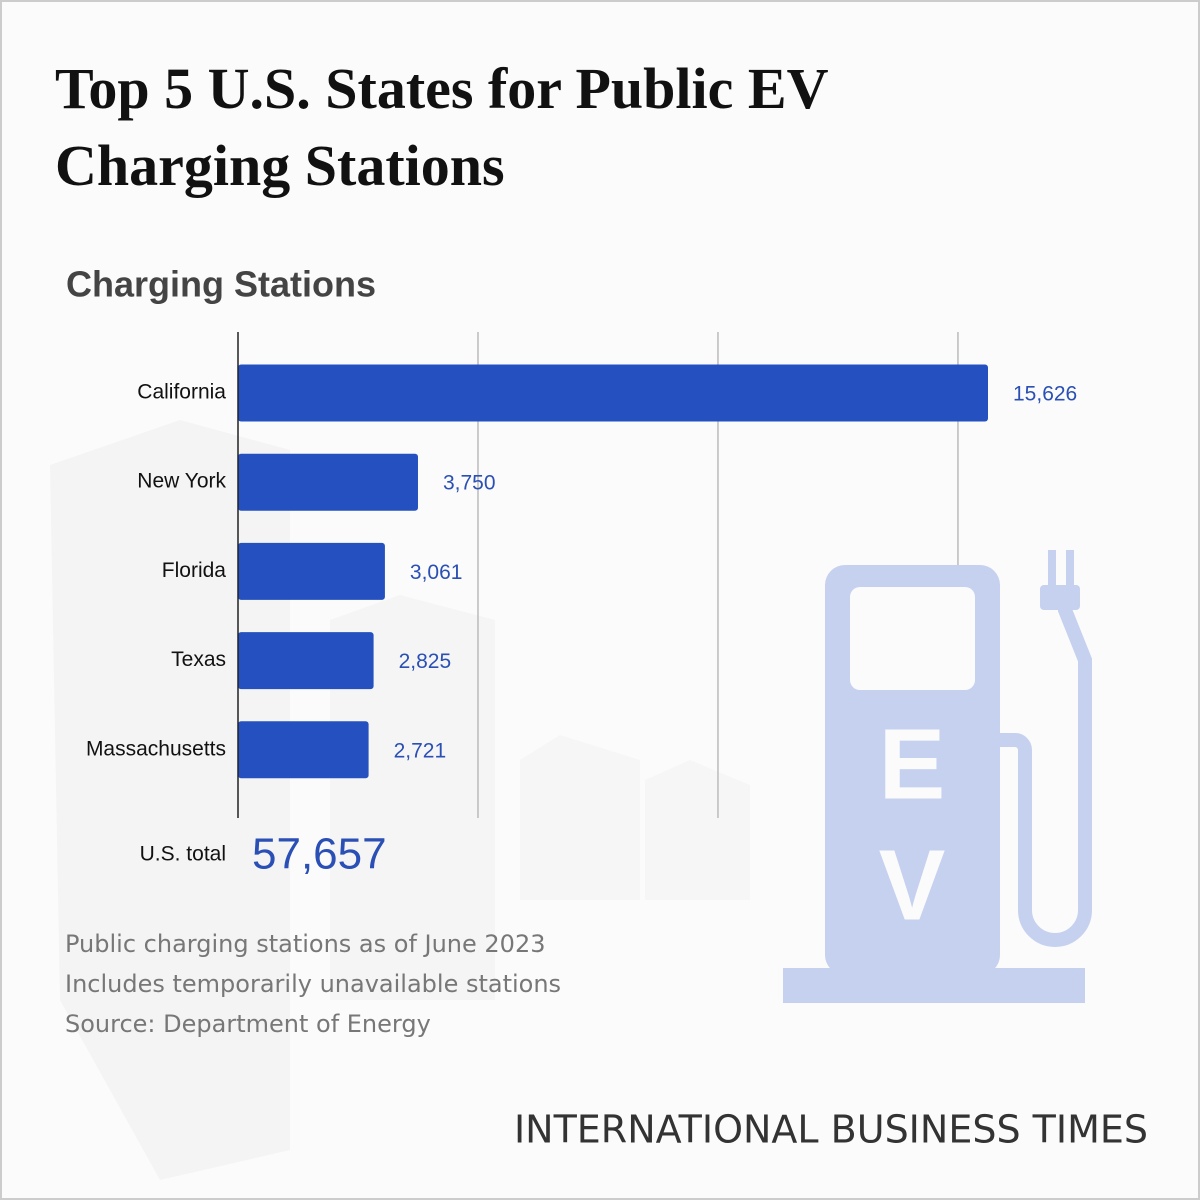 Image resolution: width=1200 pixels, height=1200 pixels. What do you see at coordinates (912, 764) in the screenshot?
I see `icon-letter: E` at bounding box center [912, 764].